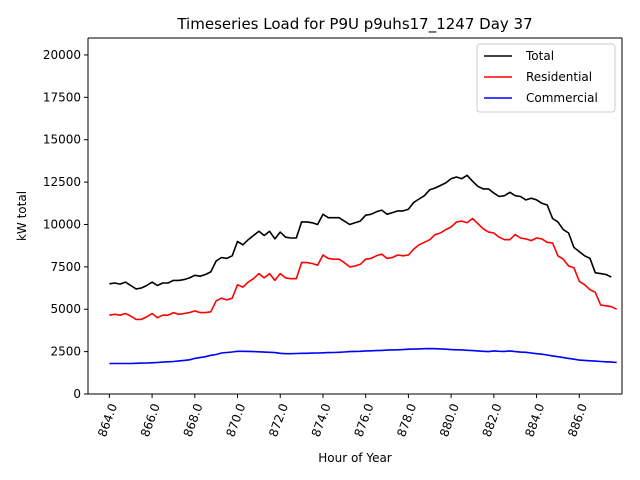 Image resolution: width=640 pixels, height=480 pixels. I want to click on y-tick-label: 10000, so click(62, 224).